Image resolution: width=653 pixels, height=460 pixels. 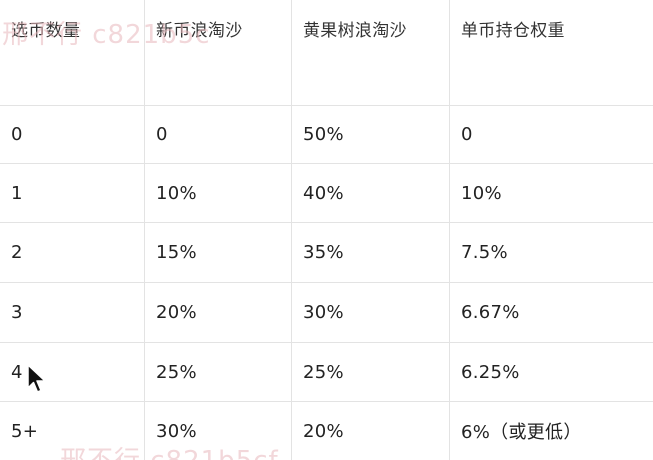 What do you see at coordinates (72, 53) in the screenshot?
I see `header-coin-count: 选币数量` at bounding box center [72, 53].